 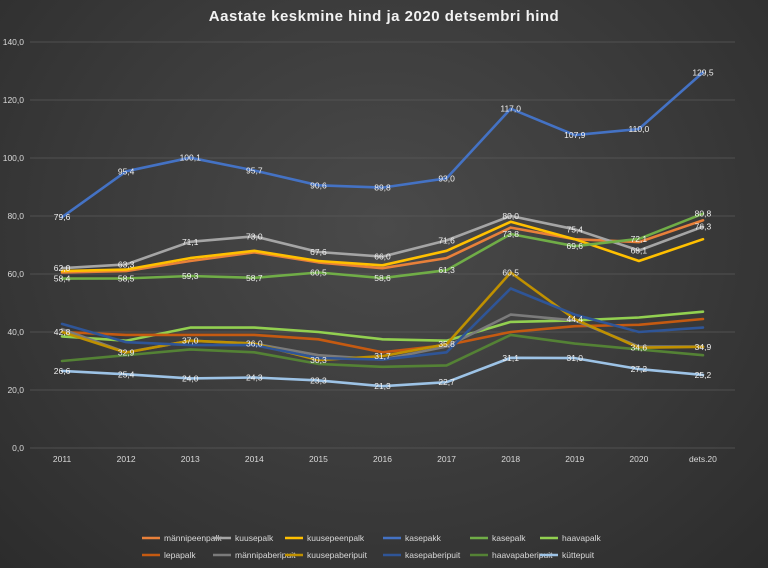 What do you see at coordinates (180, 555) in the screenshot?
I see `legend-label: lepapalk` at bounding box center [180, 555].